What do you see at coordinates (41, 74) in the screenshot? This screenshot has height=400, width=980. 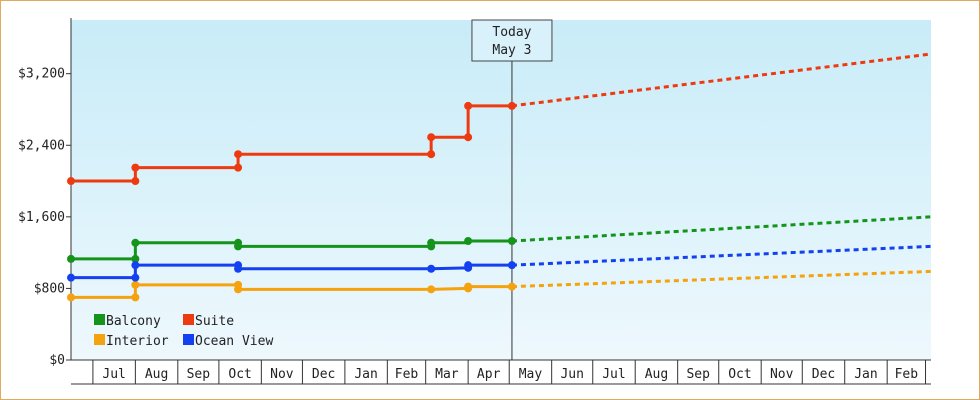 I see `y-tick-label: $3,200` at bounding box center [41, 74].